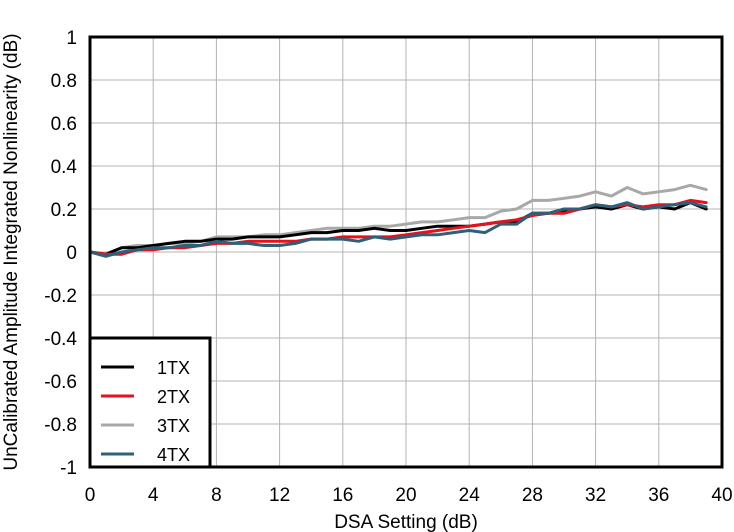 The width and height of the screenshot is (734, 532). I want to click on x-tick-label: 24, so click(470, 495).